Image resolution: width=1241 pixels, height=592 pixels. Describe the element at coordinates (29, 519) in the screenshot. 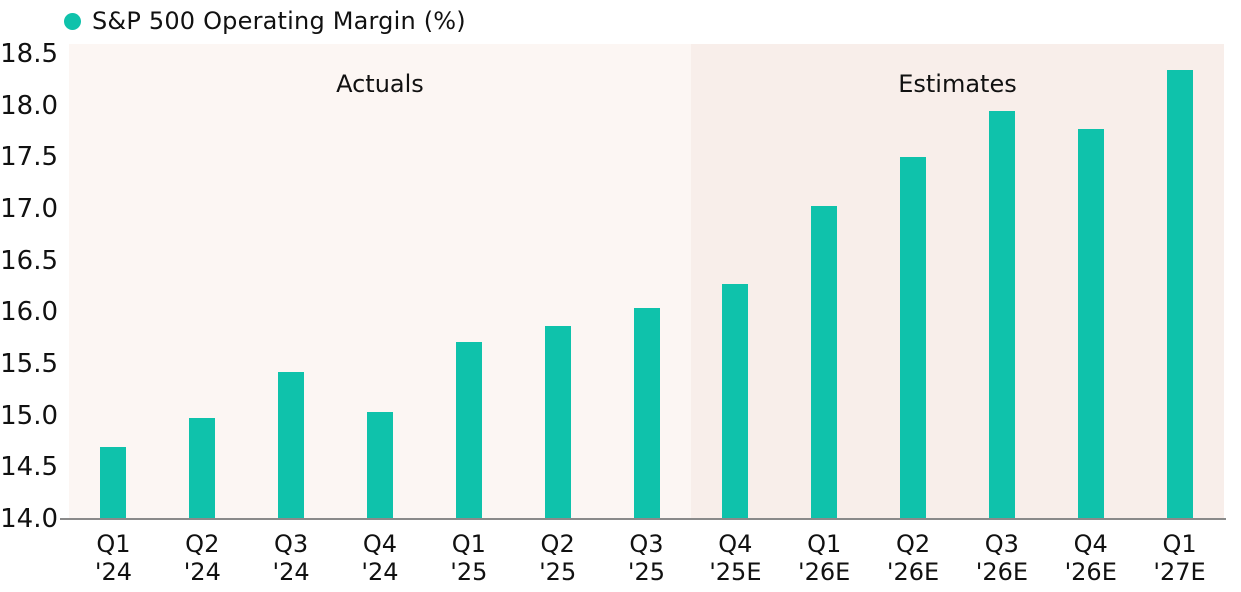

I see `y-tick-label: 14.0` at that location.